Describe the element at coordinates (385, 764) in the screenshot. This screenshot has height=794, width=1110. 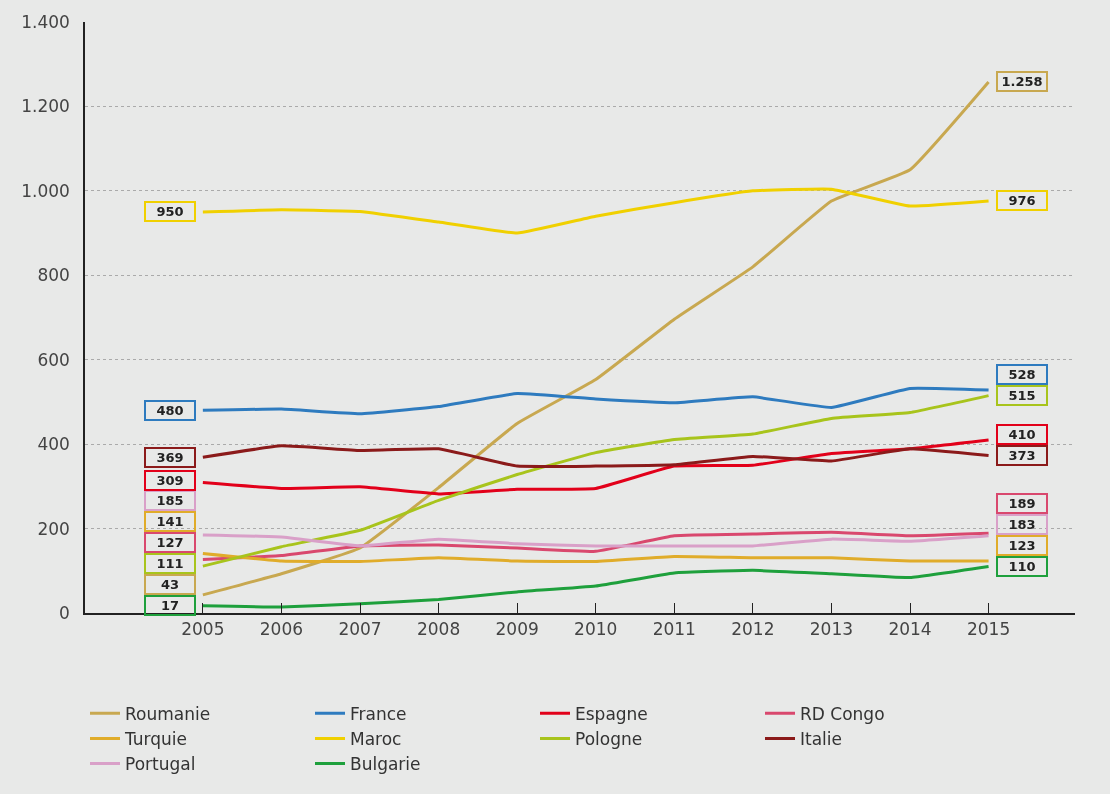
I see `legend-label: Bulgarie` at that location.